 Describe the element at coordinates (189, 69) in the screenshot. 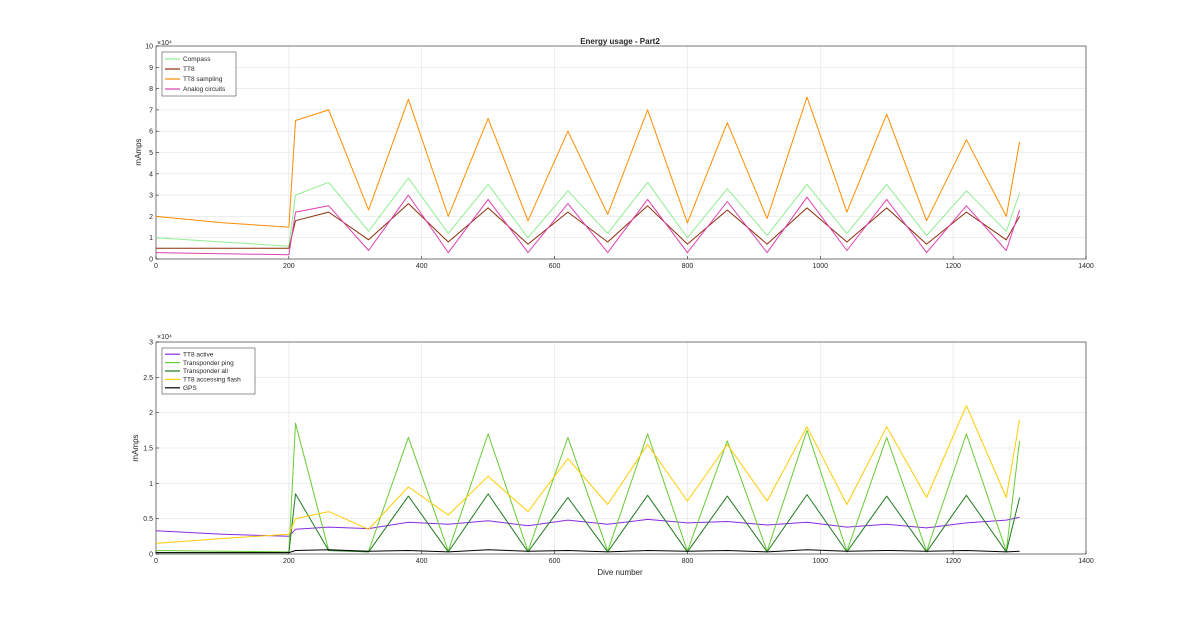

I see `legend-entry: TT8` at that location.